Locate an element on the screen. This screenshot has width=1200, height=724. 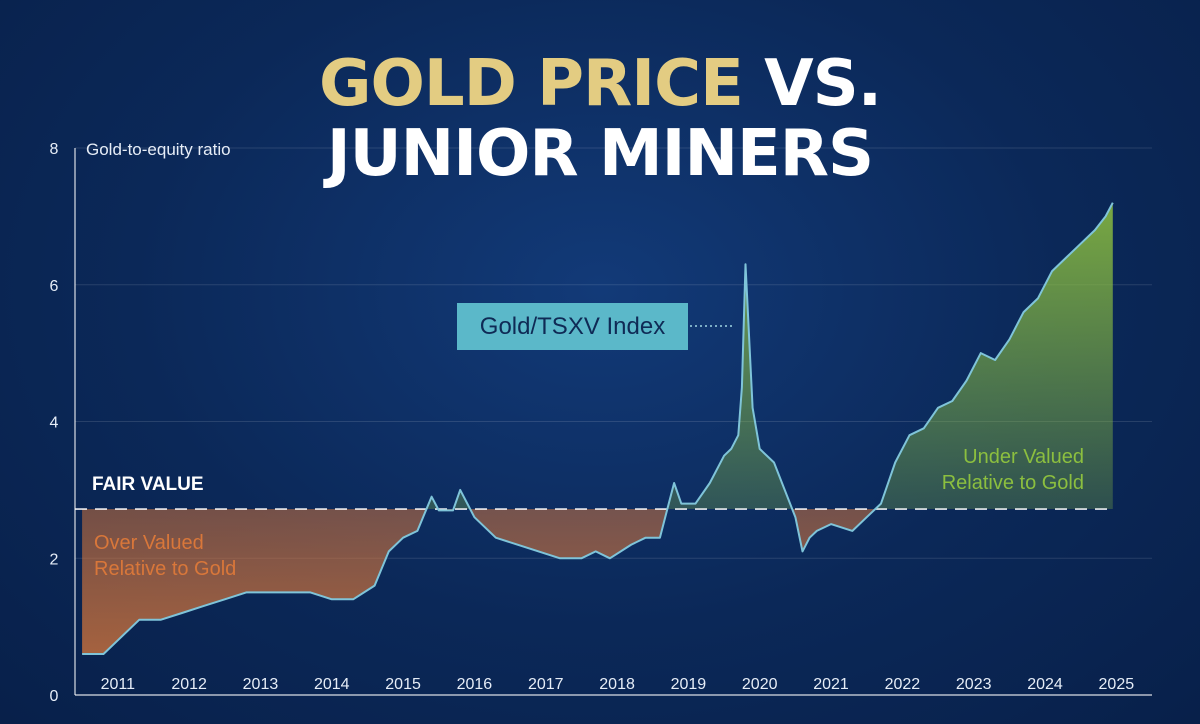
x-tick-label: 2018 is located at coordinates (617, 684).